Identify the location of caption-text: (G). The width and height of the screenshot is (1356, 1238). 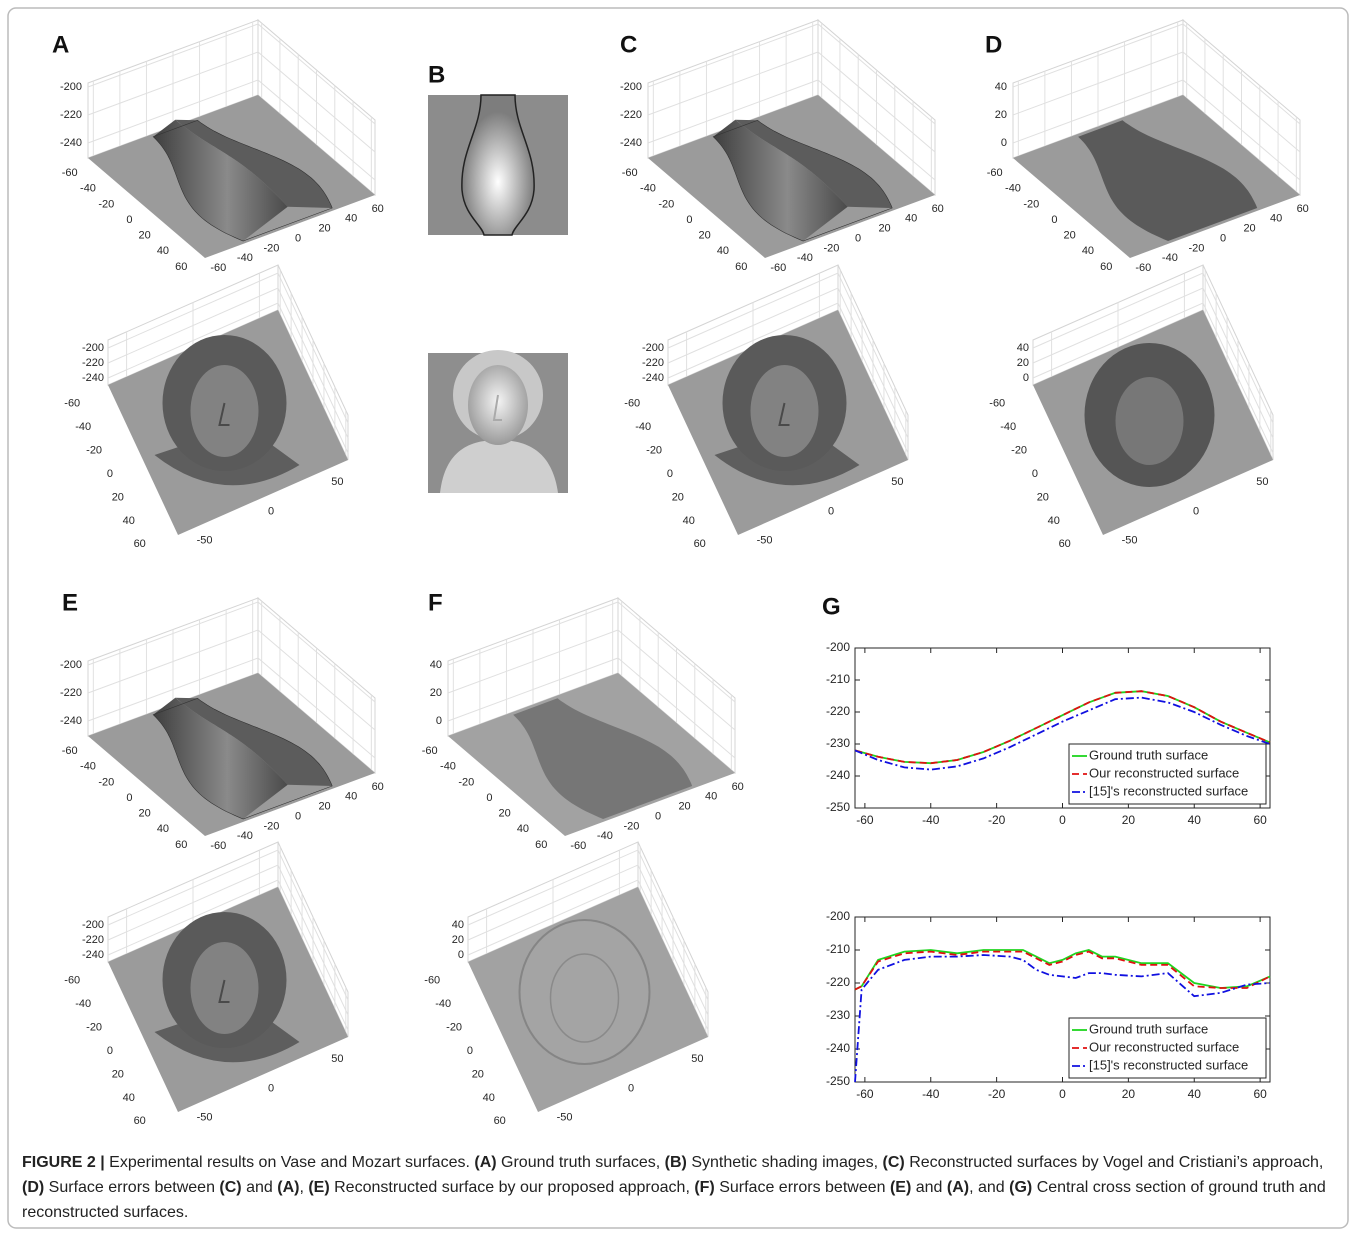
(1021, 1187).